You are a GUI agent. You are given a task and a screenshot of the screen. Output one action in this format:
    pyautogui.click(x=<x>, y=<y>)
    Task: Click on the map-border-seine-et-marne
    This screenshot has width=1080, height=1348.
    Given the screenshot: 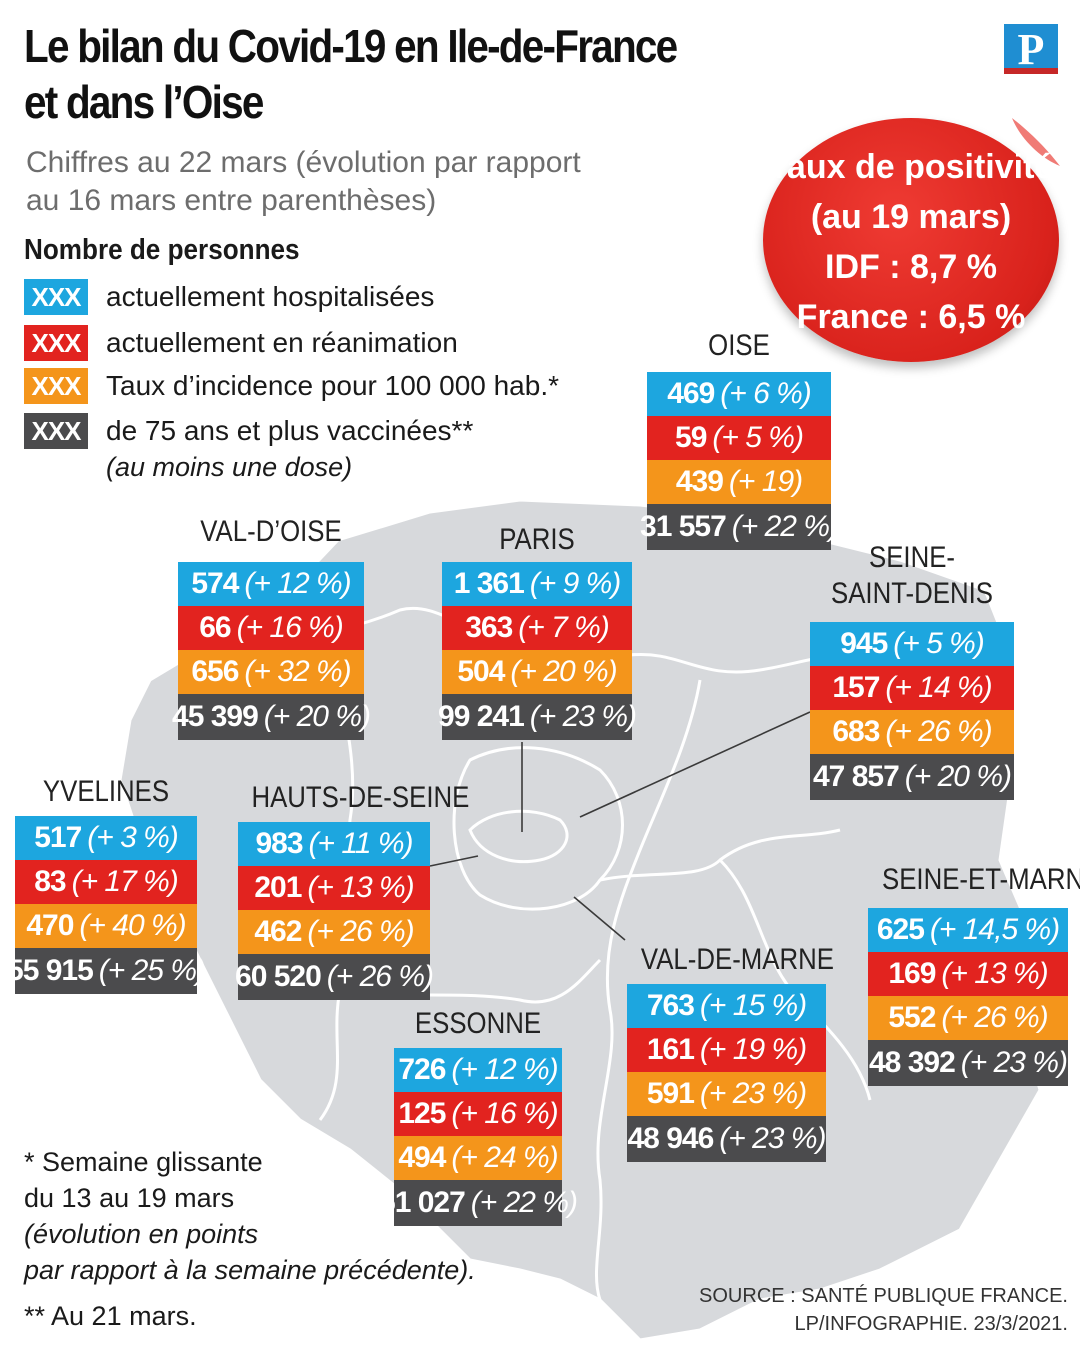 What is the action you would take?
    pyautogui.click(x=648, y=990)
    